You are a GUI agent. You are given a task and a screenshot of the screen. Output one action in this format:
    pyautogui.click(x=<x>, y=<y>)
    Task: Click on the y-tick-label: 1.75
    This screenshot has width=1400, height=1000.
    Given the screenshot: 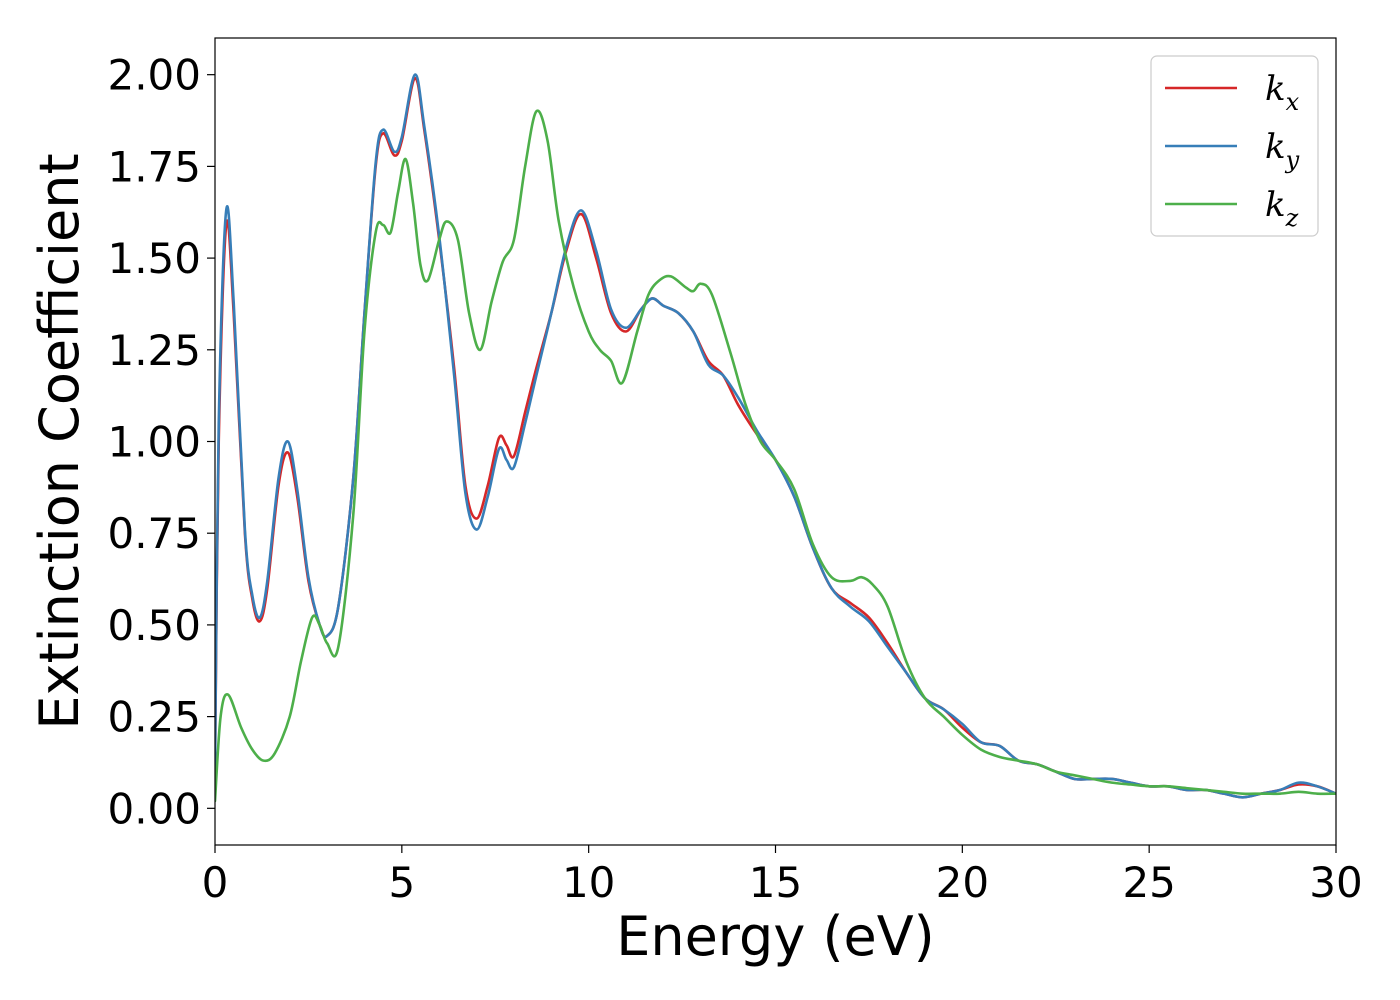 What is the action you would take?
    pyautogui.click(x=154, y=166)
    